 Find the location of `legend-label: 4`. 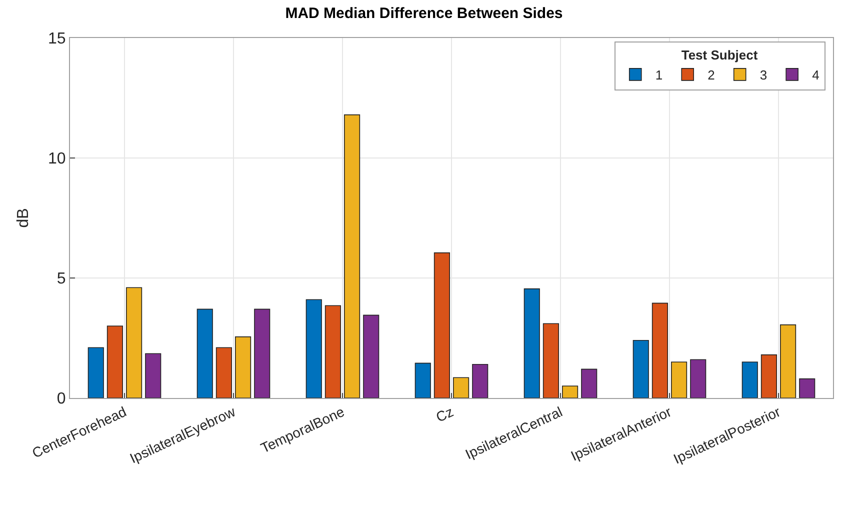

legend-label: 4 is located at coordinates (816, 75).